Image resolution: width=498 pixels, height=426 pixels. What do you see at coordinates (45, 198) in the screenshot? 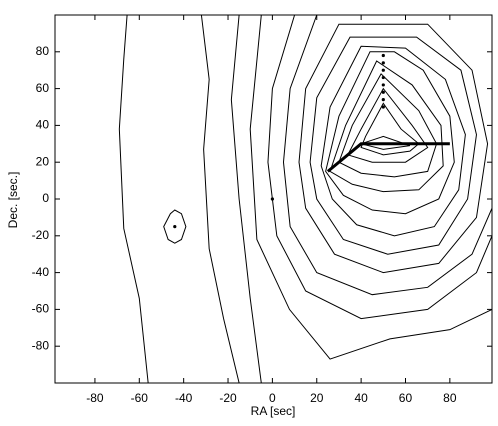
I see `y-tick-label: 0` at bounding box center [45, 198].